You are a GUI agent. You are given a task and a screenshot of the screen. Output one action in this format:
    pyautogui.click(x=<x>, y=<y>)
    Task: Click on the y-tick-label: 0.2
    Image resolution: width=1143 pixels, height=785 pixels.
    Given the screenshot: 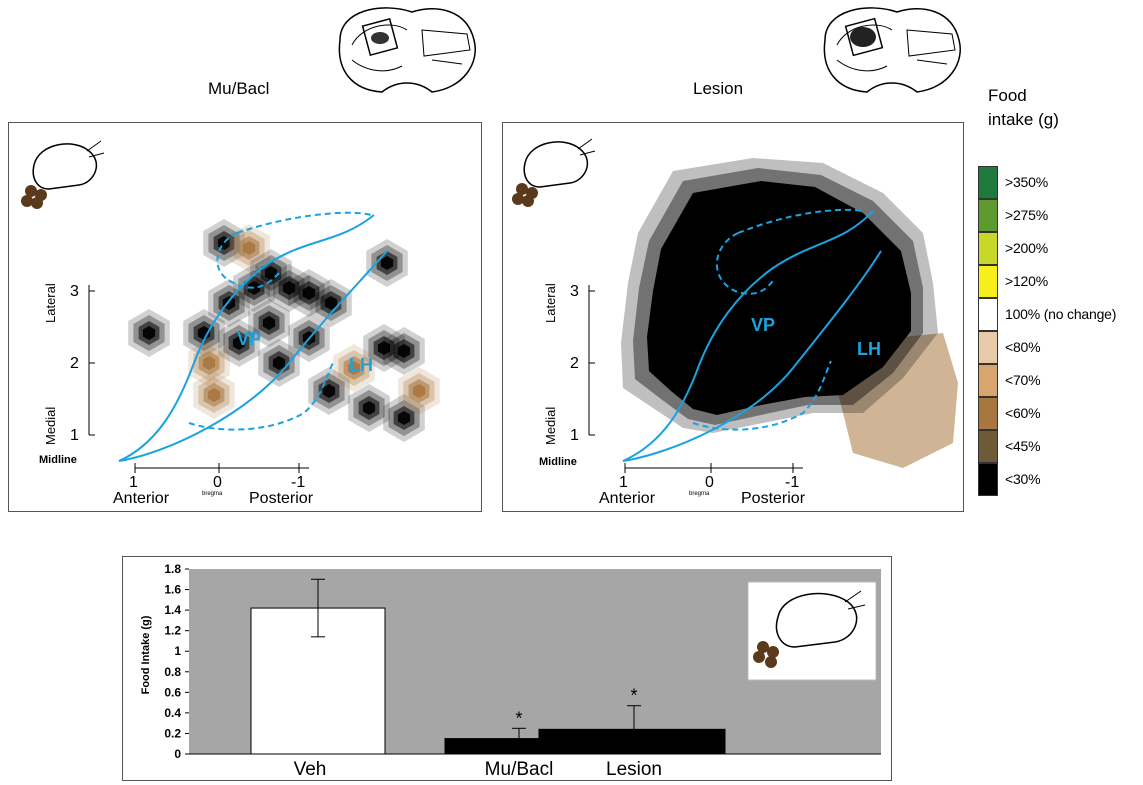 What is the action you would take?
    pyautogui.click(x=172, y=733)
    